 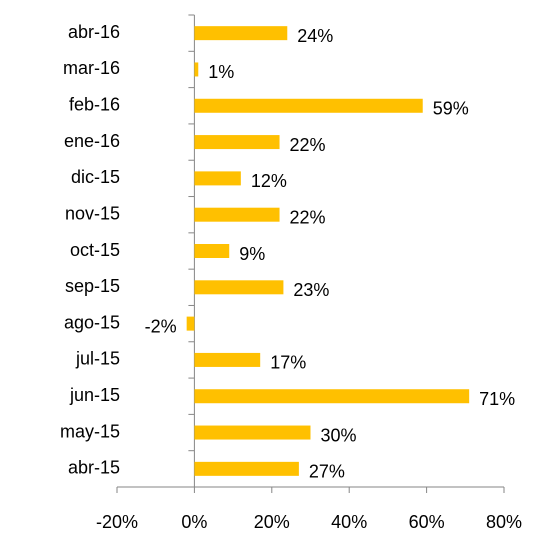 I want to click on y-tick-label: ago-15, so click(x=92, y=322).